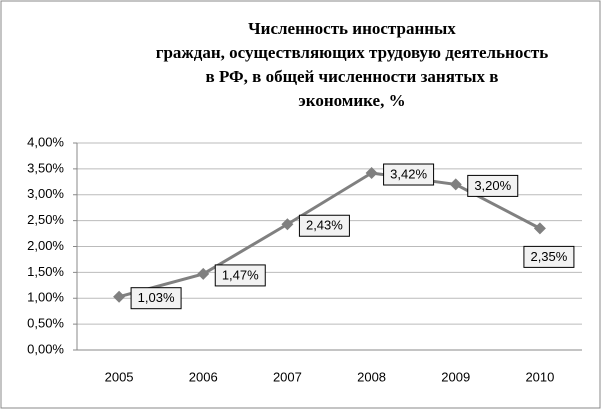  I want to click on y-tick-label: 1,50%, so click(45, 271).